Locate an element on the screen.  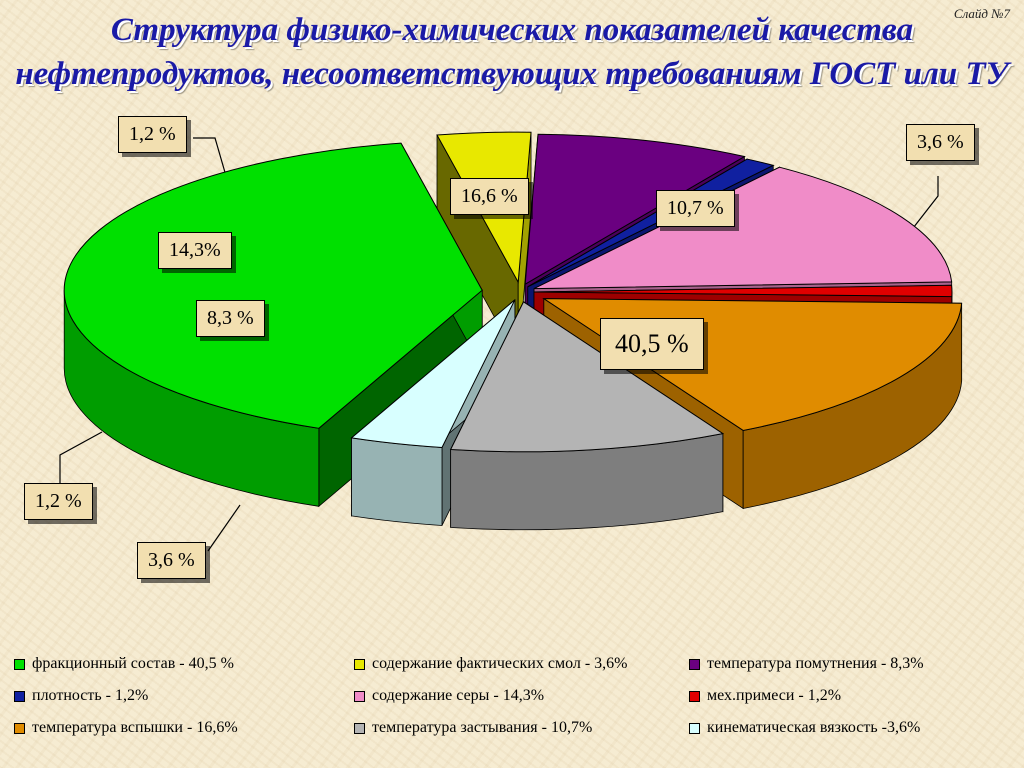
legend-text-7: температура вспышки - 16,6% is located at coordinates (135, 727).